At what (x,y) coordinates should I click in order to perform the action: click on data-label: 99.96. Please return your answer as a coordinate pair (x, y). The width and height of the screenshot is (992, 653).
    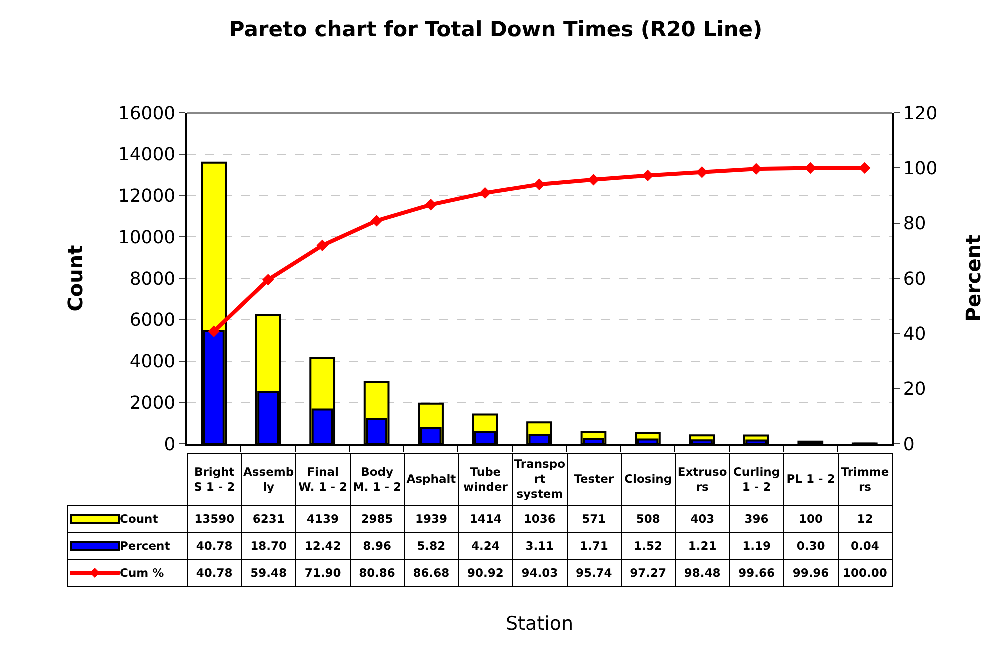
    Looking at the image, I should click on (811, 573).